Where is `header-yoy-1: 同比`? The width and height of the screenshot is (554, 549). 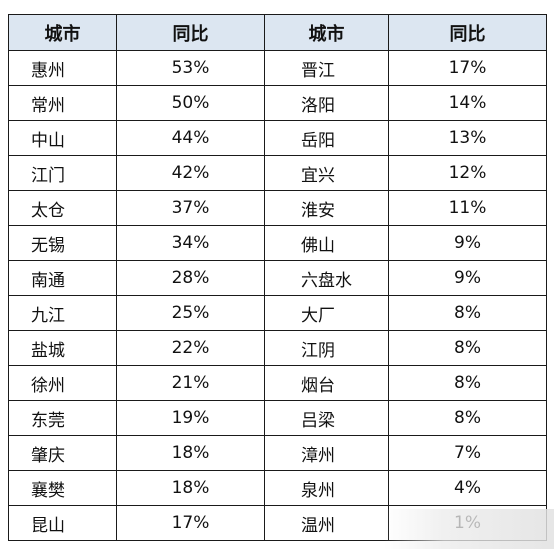
header-yoy-1: 同比 is located at coordinates (190, 32).